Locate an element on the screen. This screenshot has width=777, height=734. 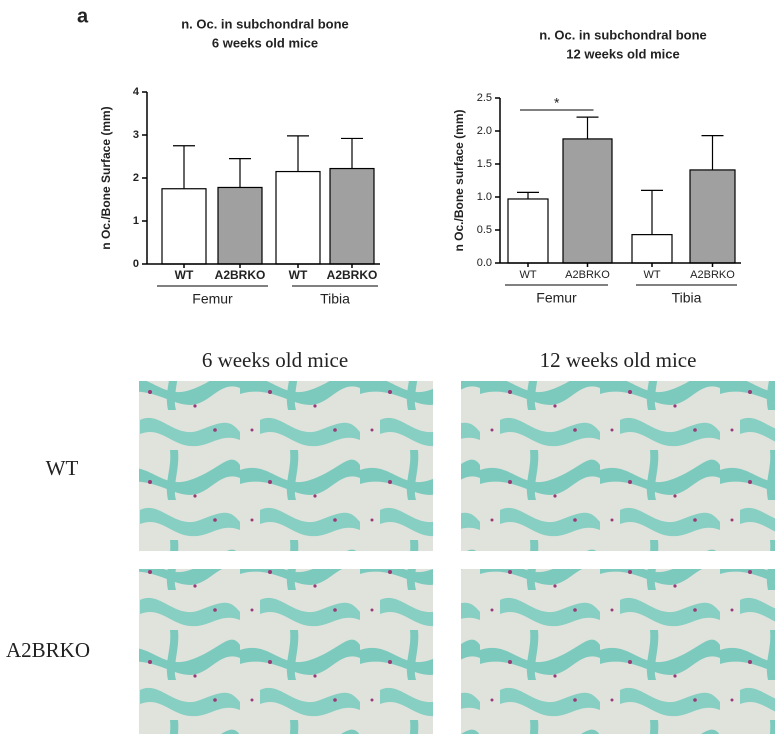
y-tick-label: 3 is located at coordinates (136, 135).